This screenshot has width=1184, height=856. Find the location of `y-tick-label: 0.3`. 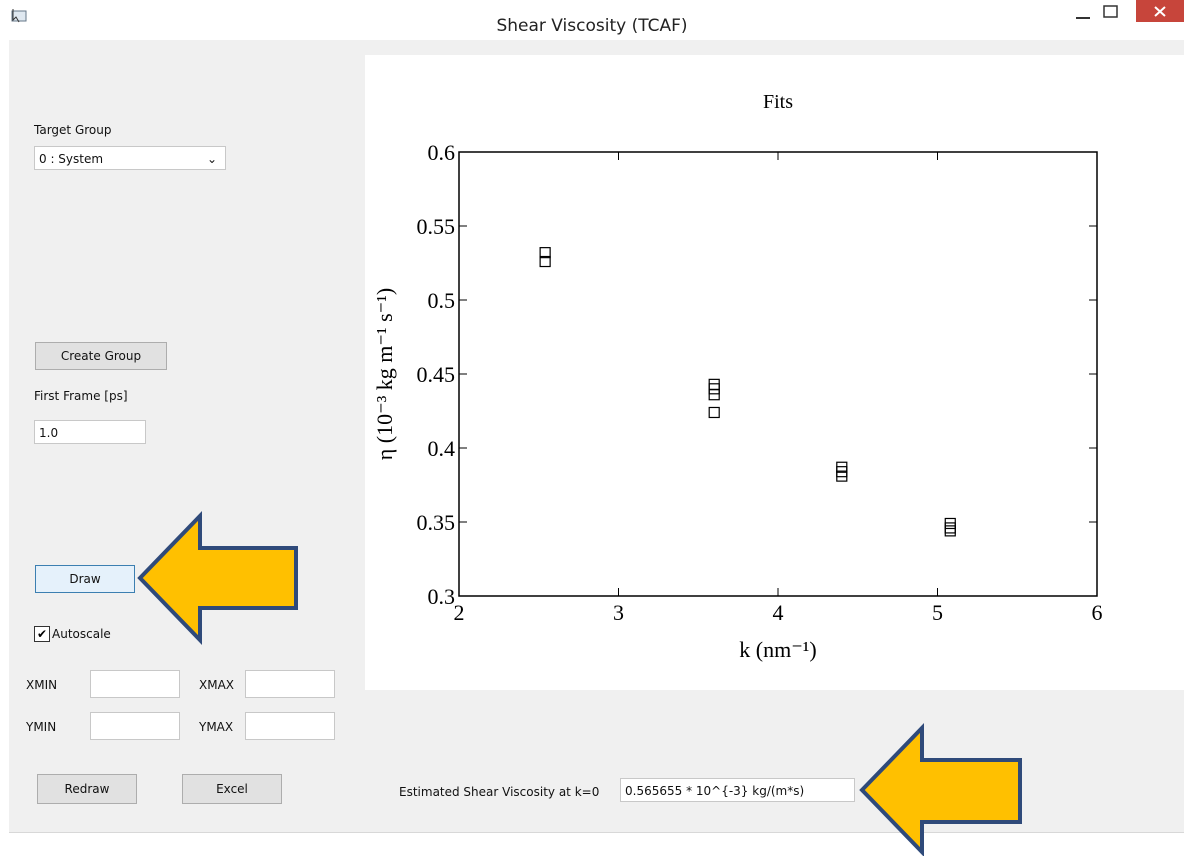

y-tick-label: 0.3 is located at coordinates (442, 596).